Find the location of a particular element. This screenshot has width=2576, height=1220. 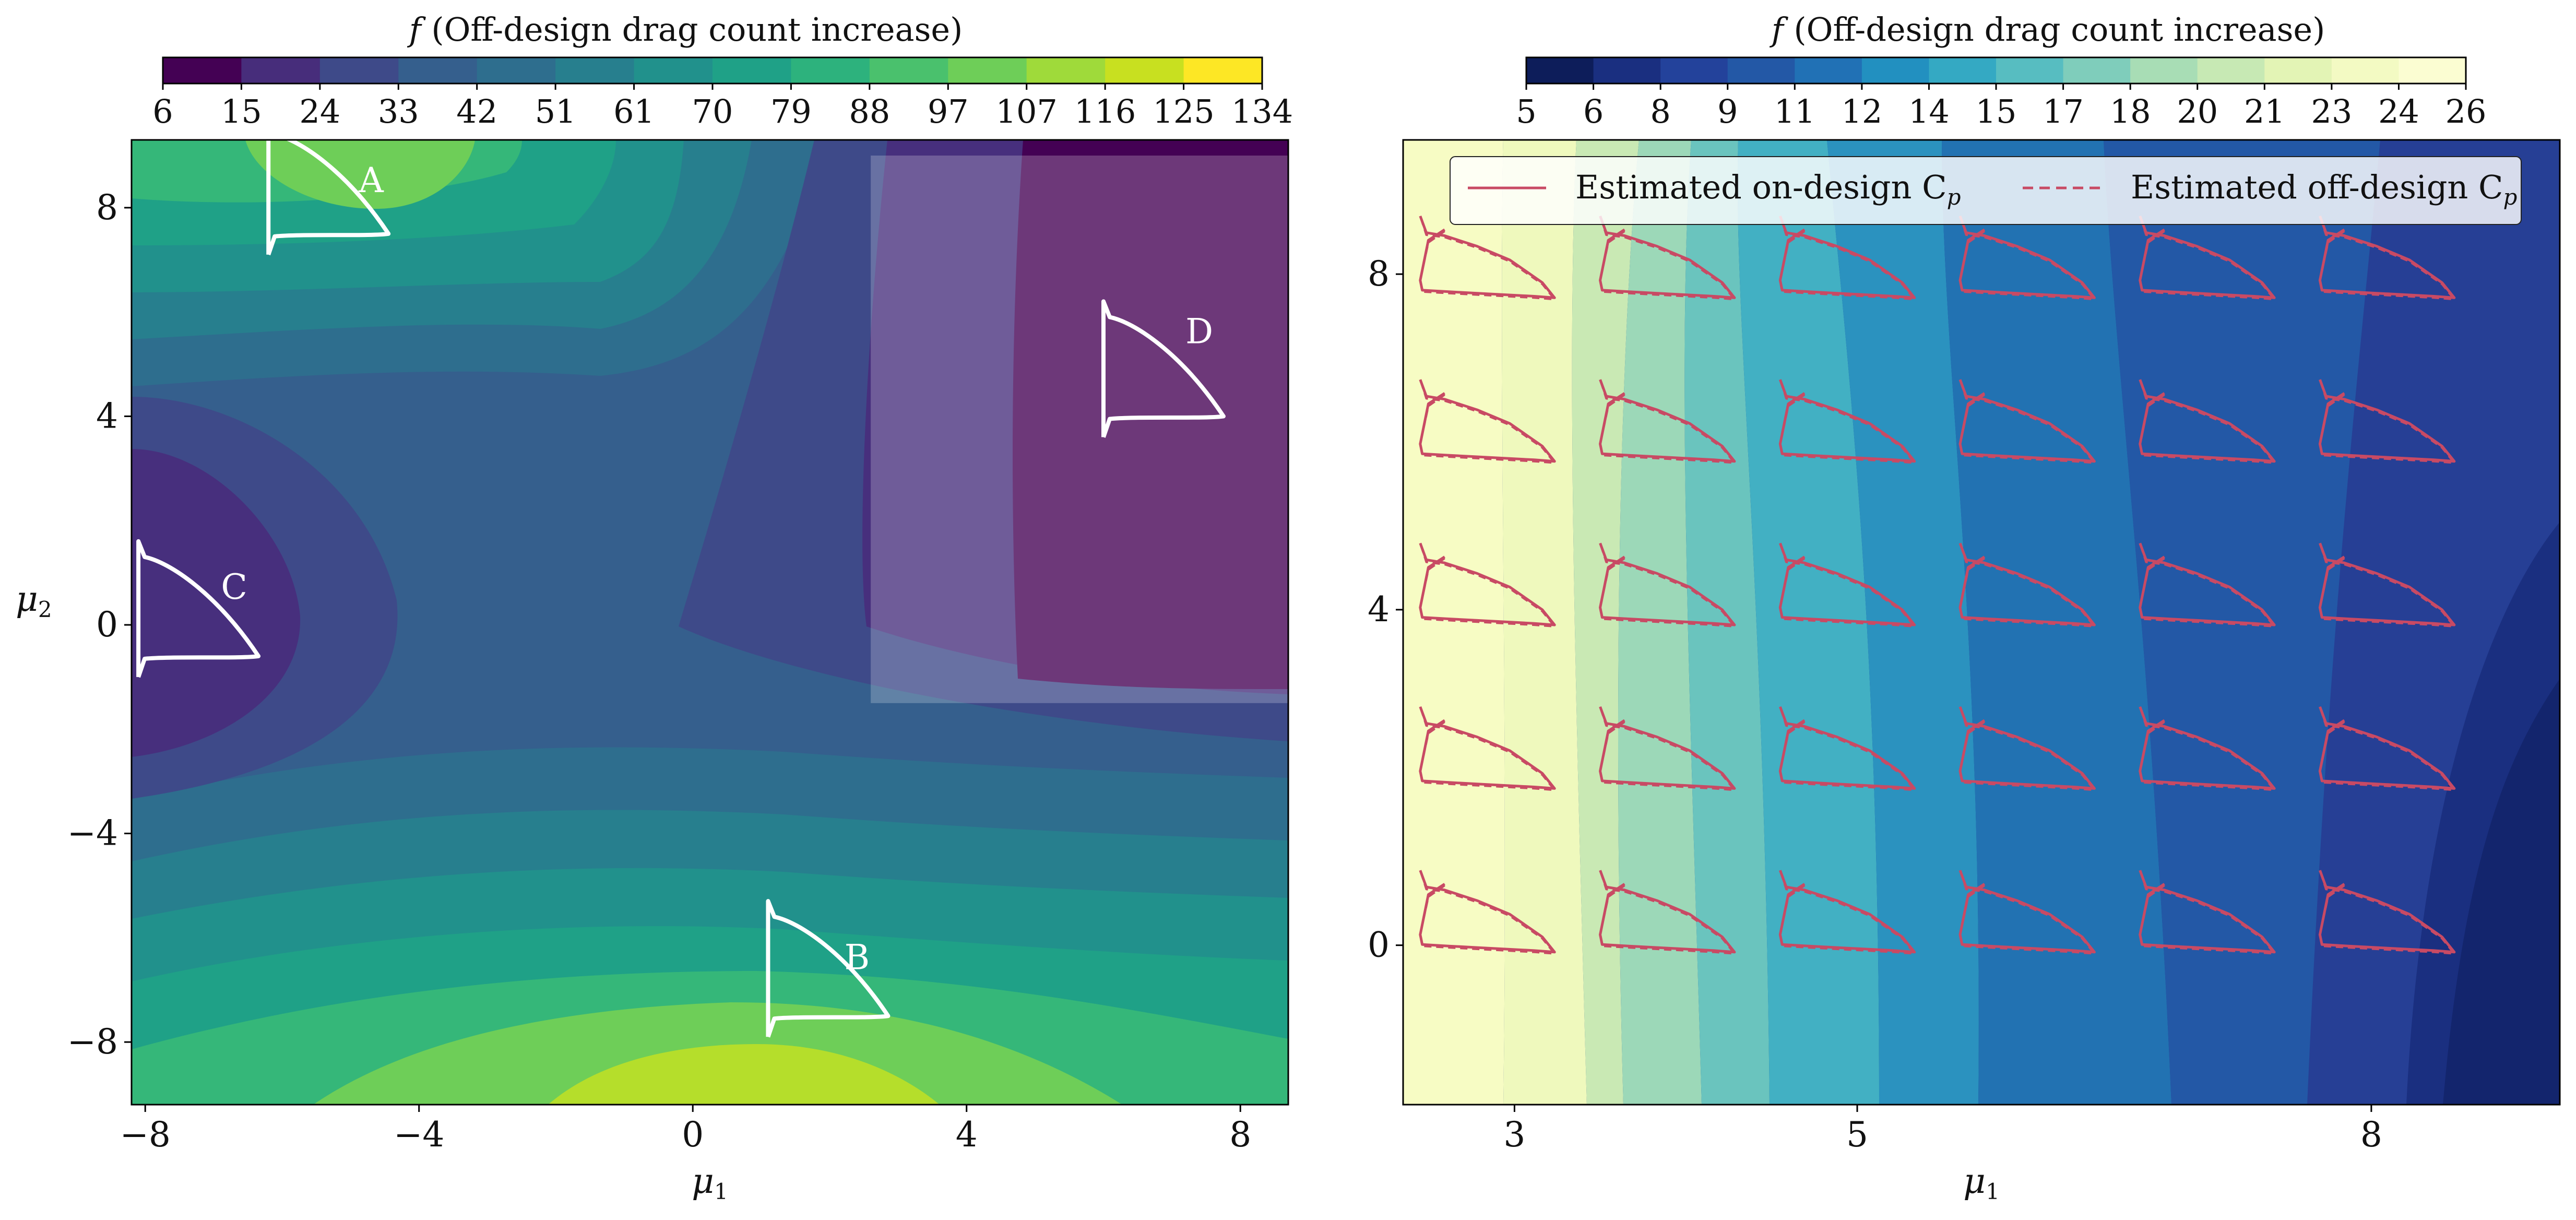

left-colorbar-ticks: 6 15 24 33 42 51 61 70 79 88 97 107 116 125 134 is located at coordinates (722, 107).